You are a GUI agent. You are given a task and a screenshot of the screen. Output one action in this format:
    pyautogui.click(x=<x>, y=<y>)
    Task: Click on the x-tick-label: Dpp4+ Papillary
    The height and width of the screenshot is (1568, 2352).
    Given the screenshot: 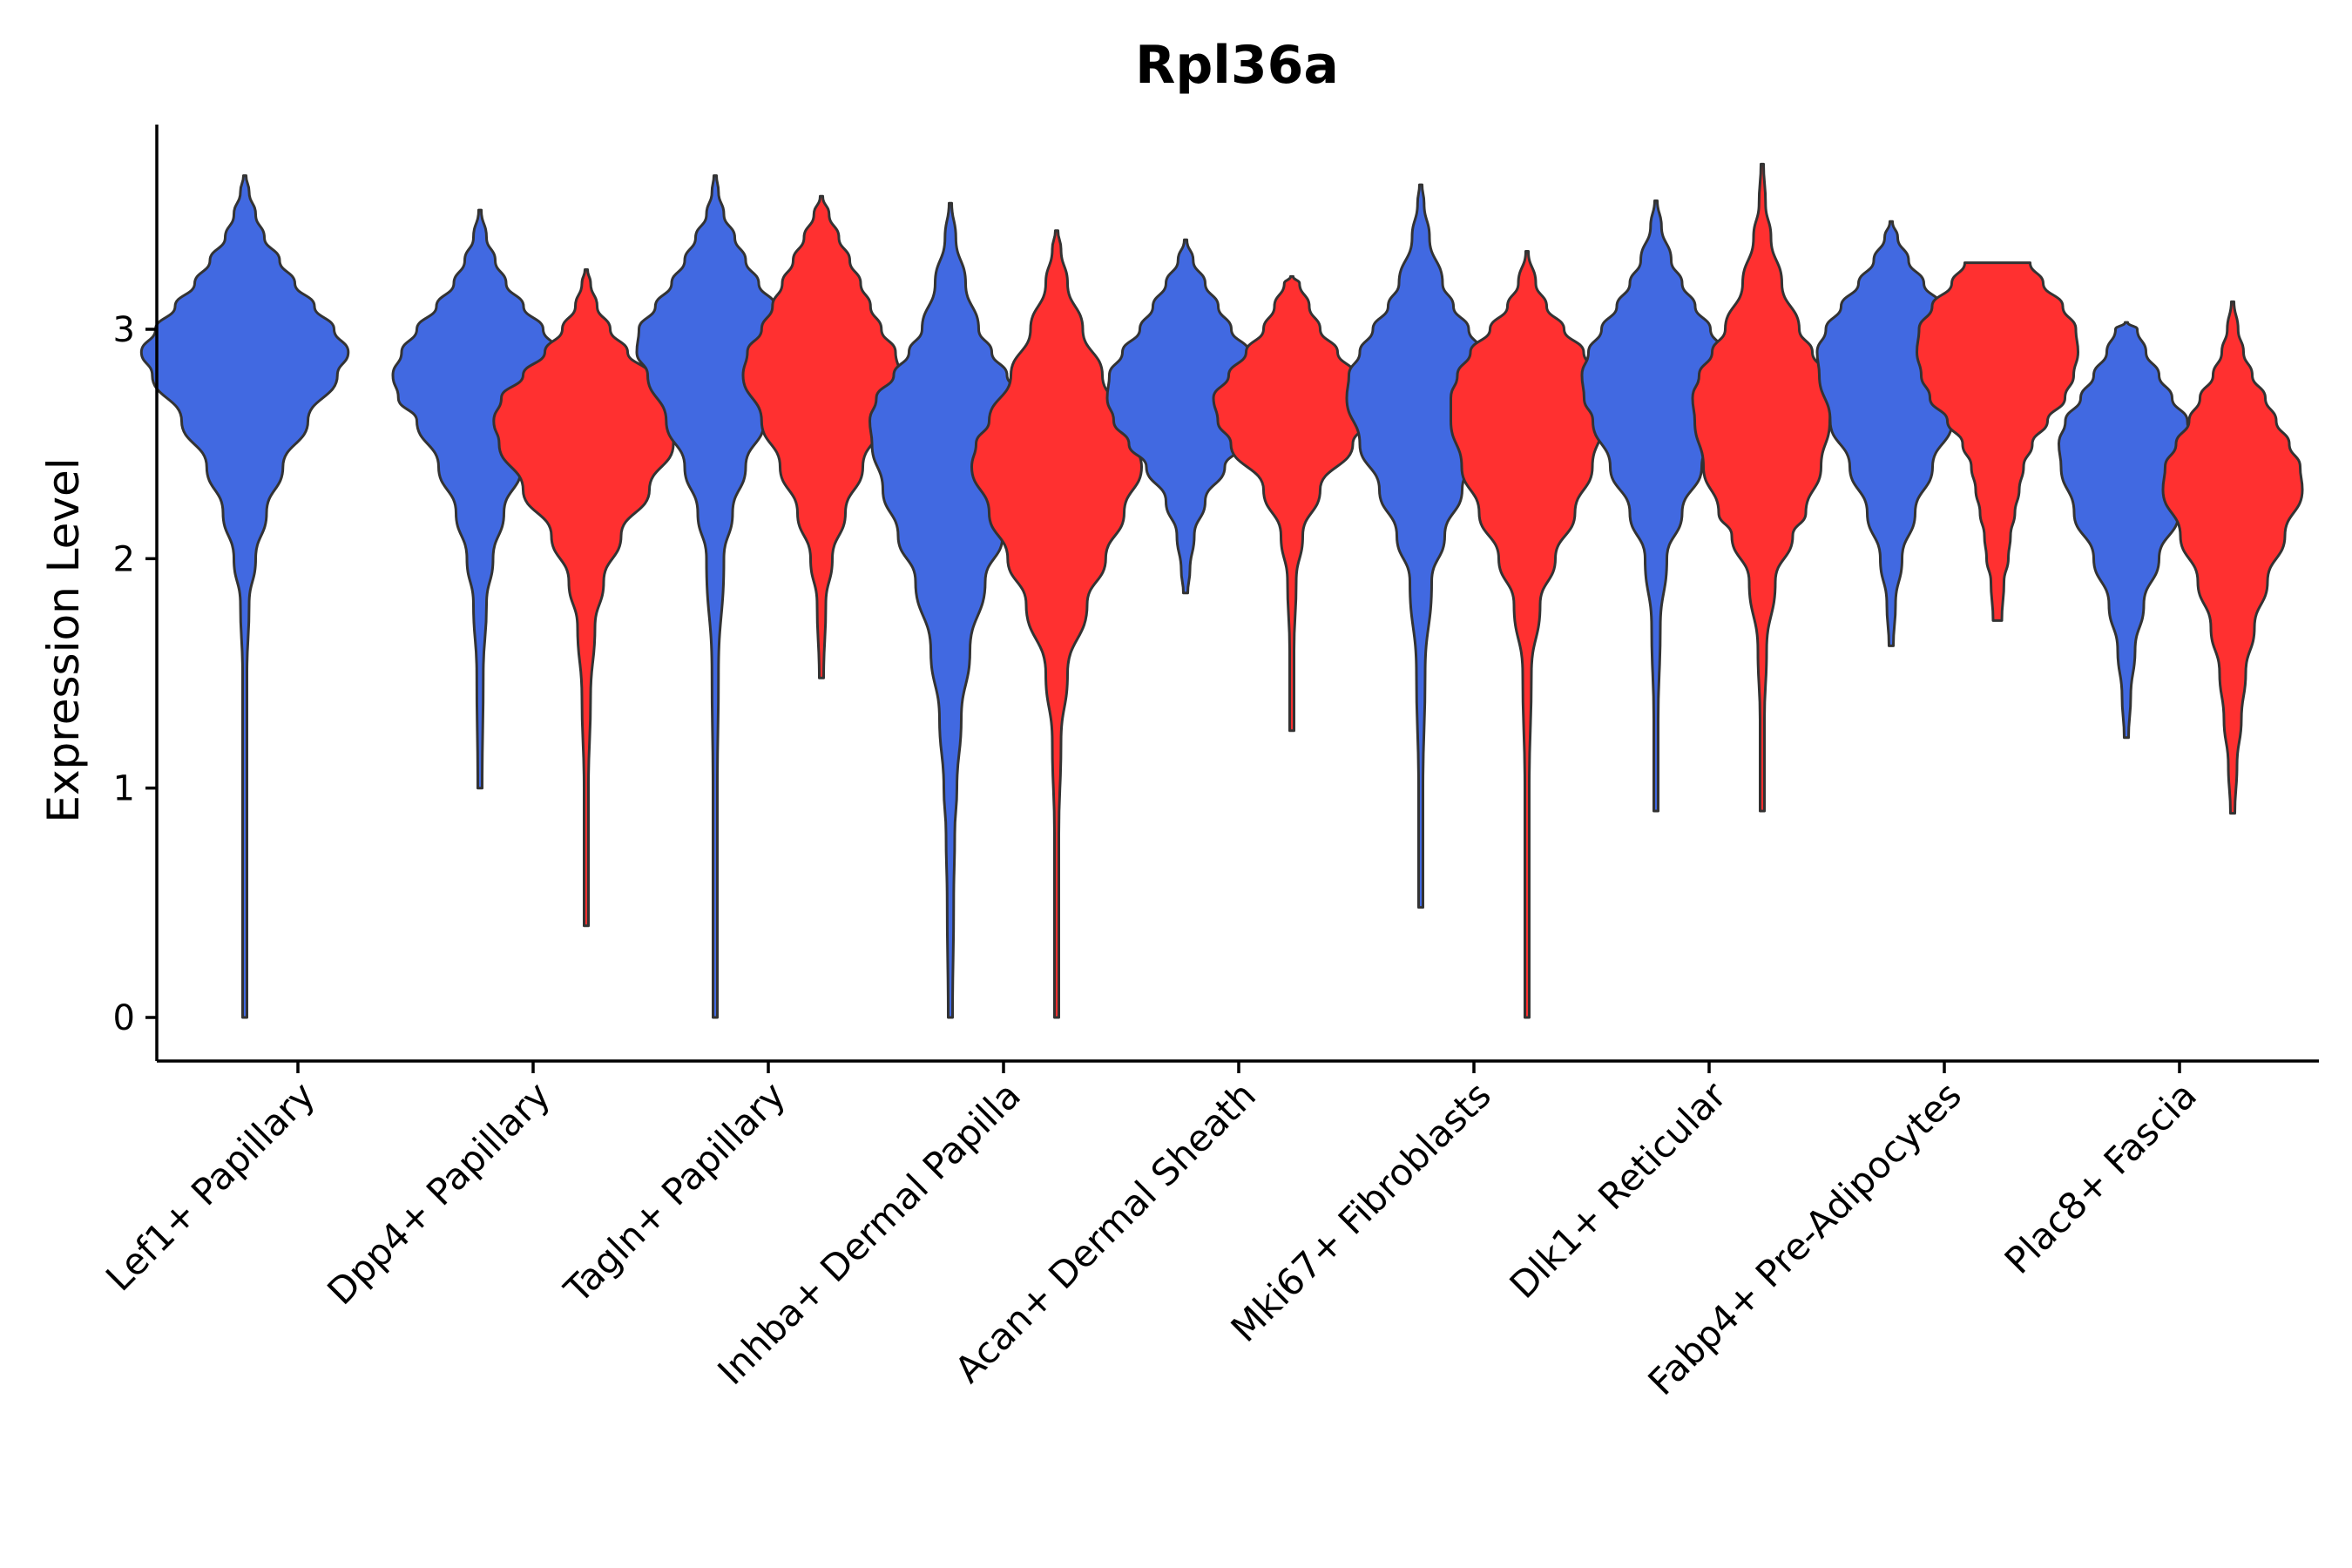 What is the action you would take?
    pyautogui.click(x=438, y=1193)
    